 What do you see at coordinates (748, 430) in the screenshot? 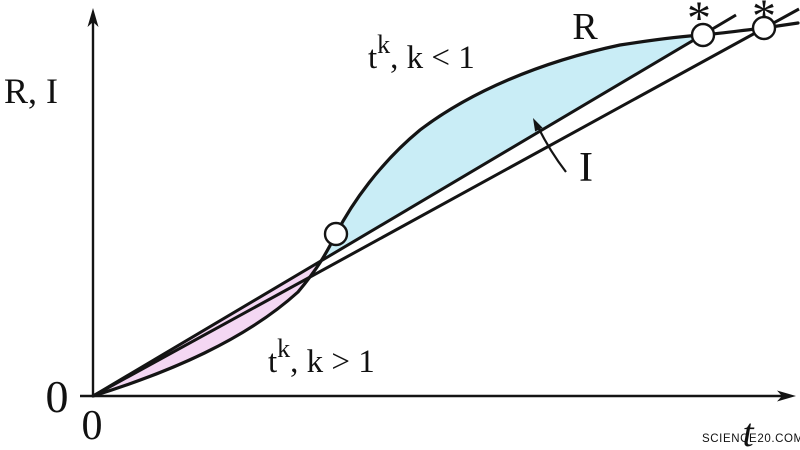
I see `x-axis-label: t` at bounding box center [748, 430].